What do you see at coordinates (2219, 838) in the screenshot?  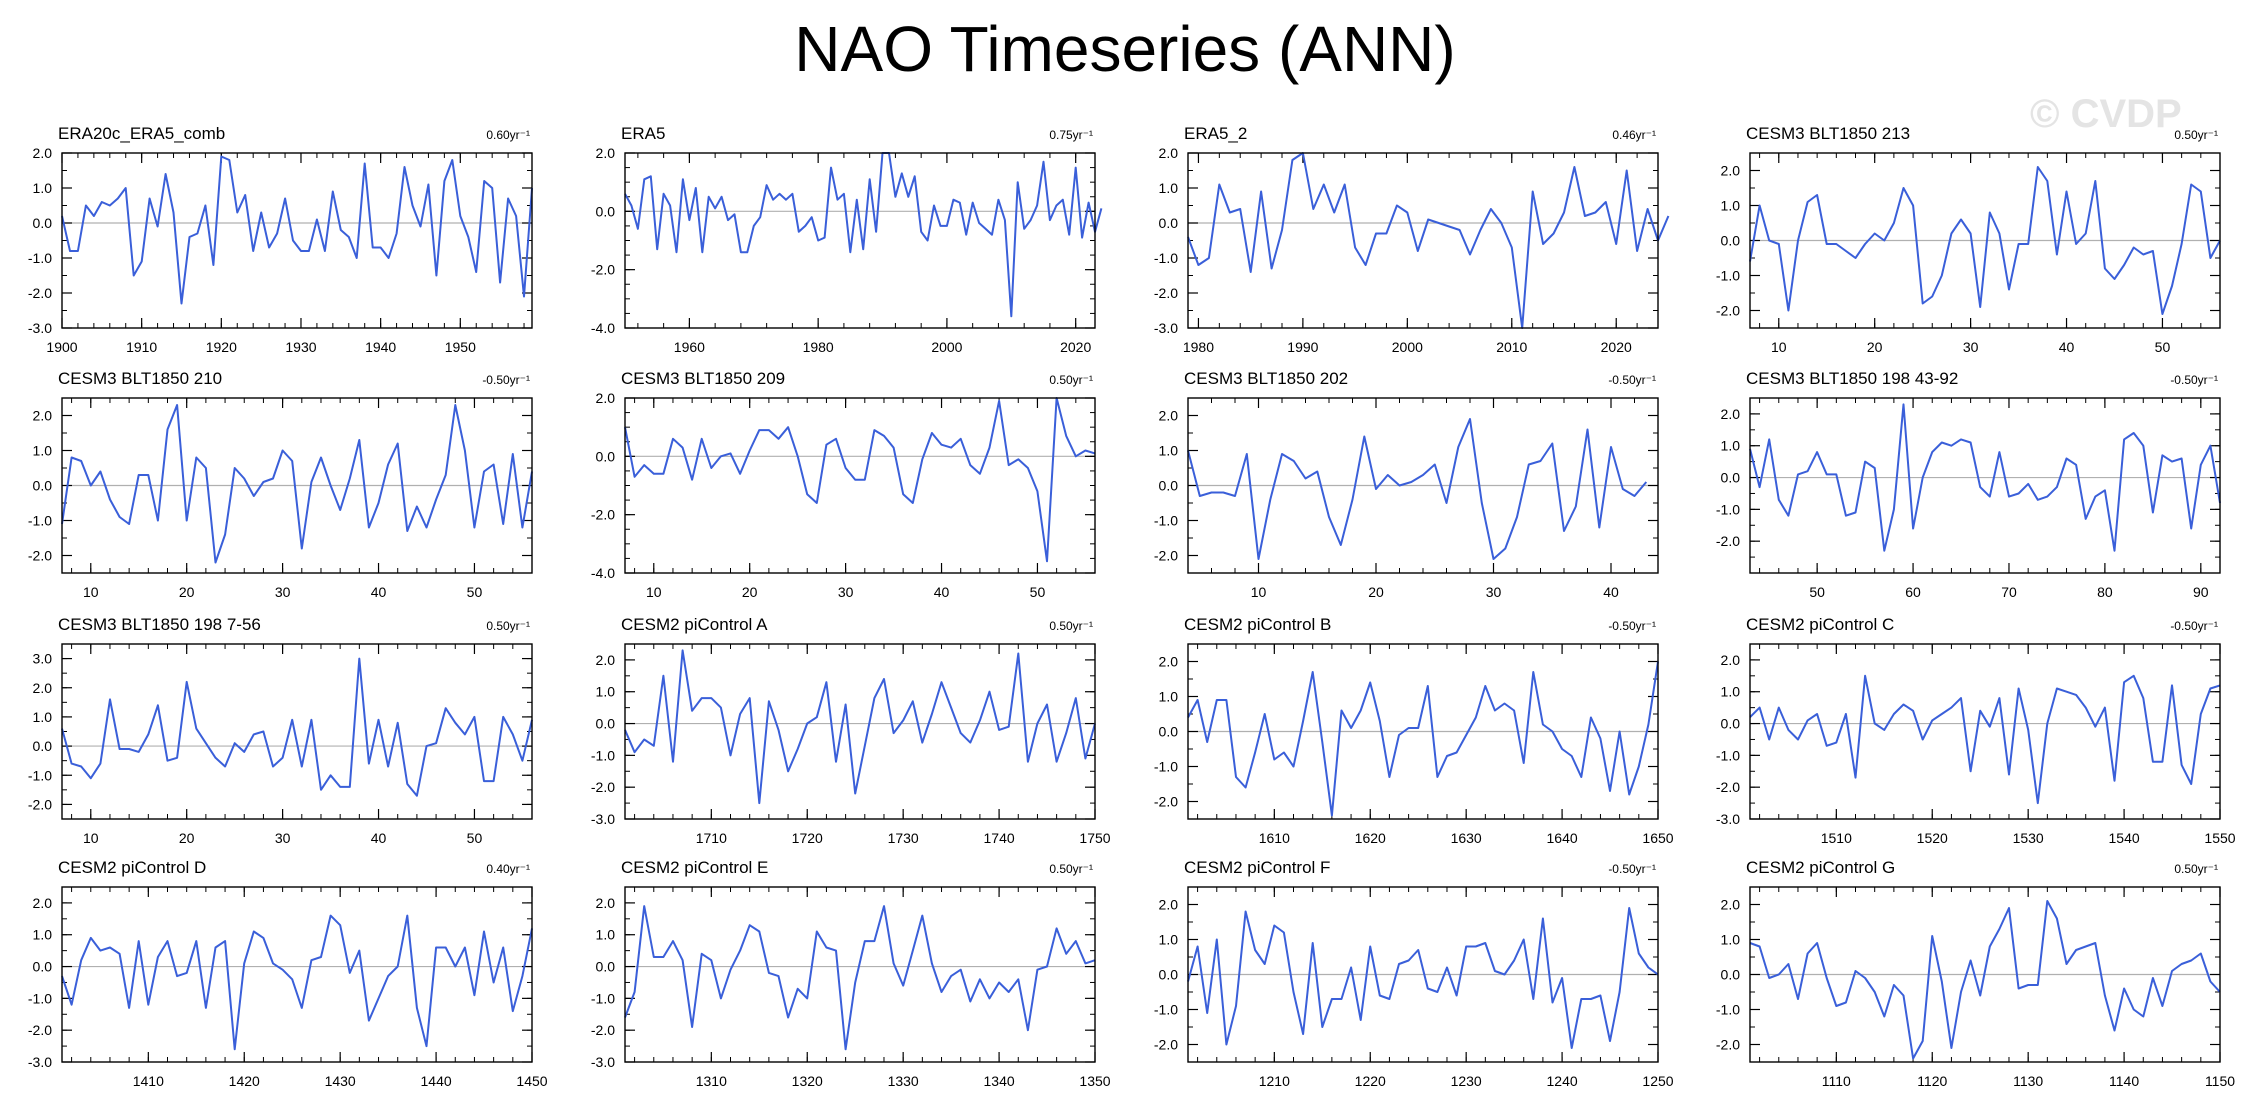 I see `x-tick-label: 1550` at bounding box center [2219, 838].